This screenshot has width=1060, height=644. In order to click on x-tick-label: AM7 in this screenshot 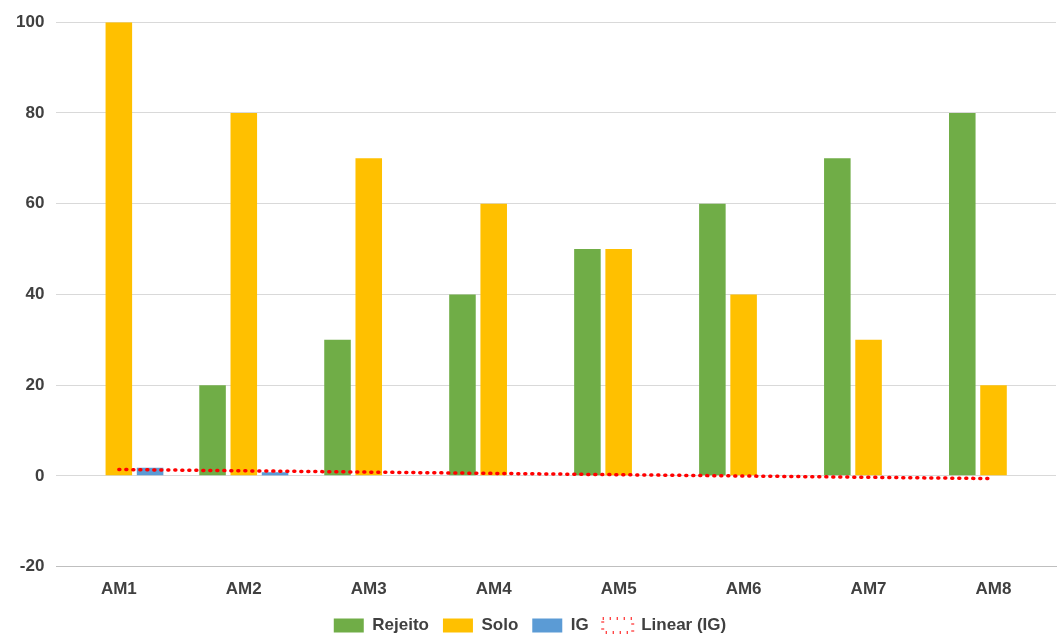, I will do `click(868, 589)`.